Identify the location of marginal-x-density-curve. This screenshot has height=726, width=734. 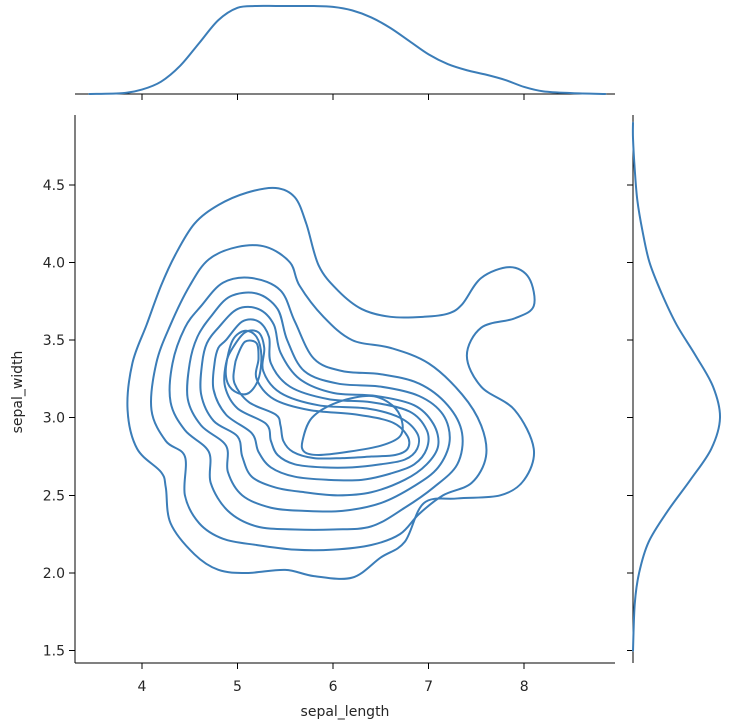
(347, 49).